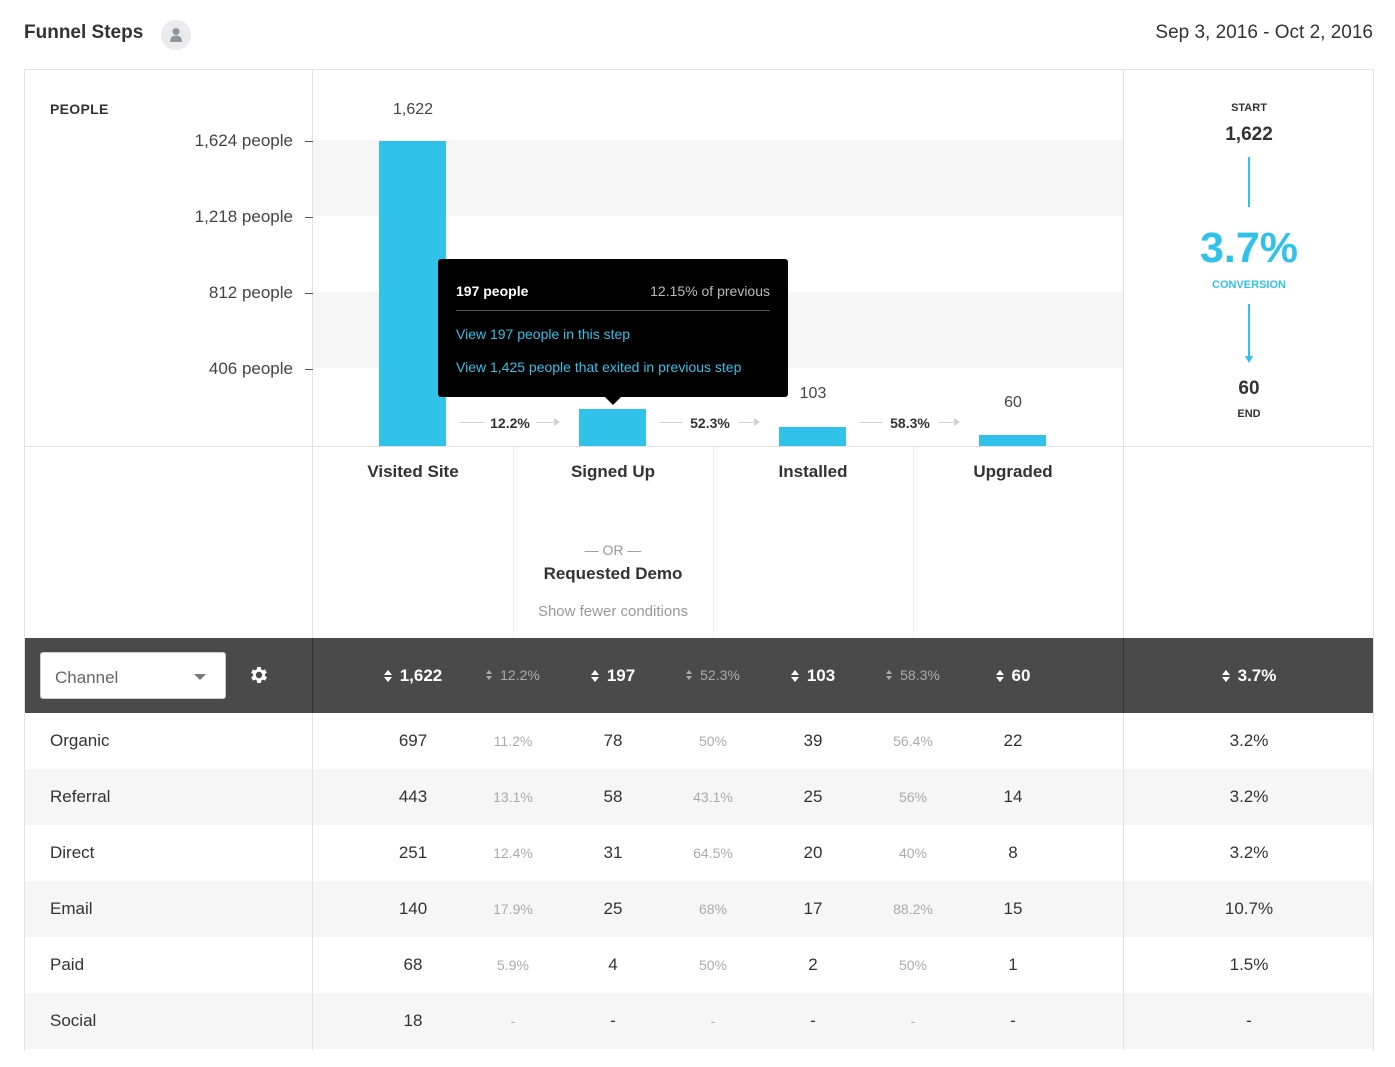 The image size is (1395, 1067). Describe the element at coordinates (176, 35) in the screenshot. I see `user-icon` at that location.